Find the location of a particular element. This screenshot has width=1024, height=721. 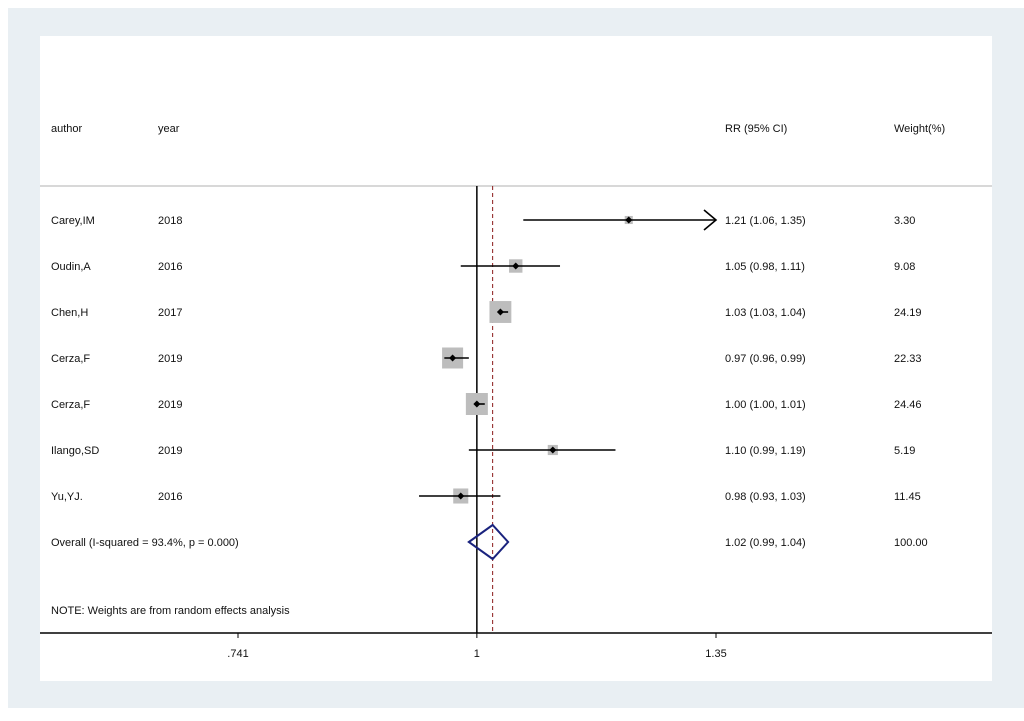

study-weight: 9.08 is located at coordinates (904, 267).